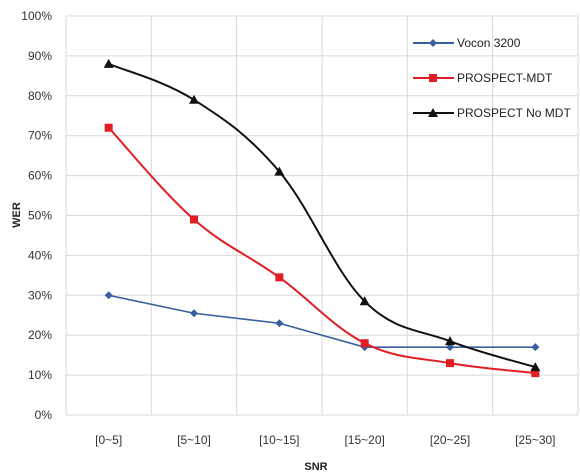  Describe the element at coordinates (325, 440) in the screenshot. I see `x-tick-labels: [0~5] [5~10] [10~15] [15~20] [20~25] [25~30]` at that location.